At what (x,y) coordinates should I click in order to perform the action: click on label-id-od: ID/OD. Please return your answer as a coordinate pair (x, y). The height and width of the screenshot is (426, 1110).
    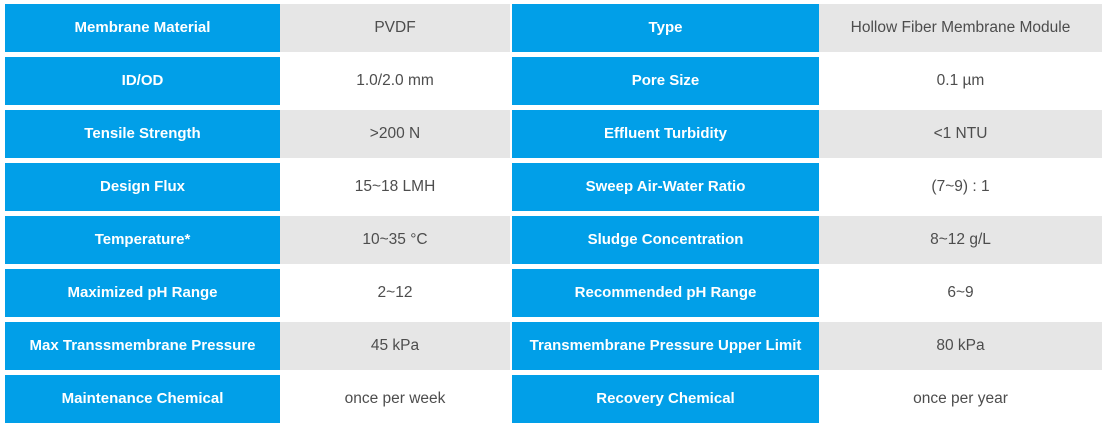
    Looking at the image, I should click on (142, 81).